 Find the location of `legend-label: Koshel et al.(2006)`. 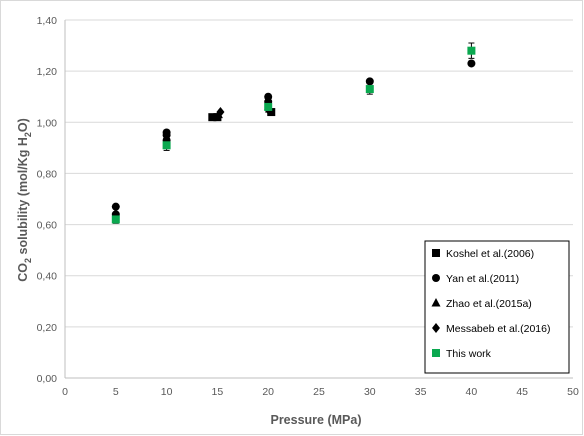

legend-label: Koshel et al.(2006) is located at coordinates (490, 254).